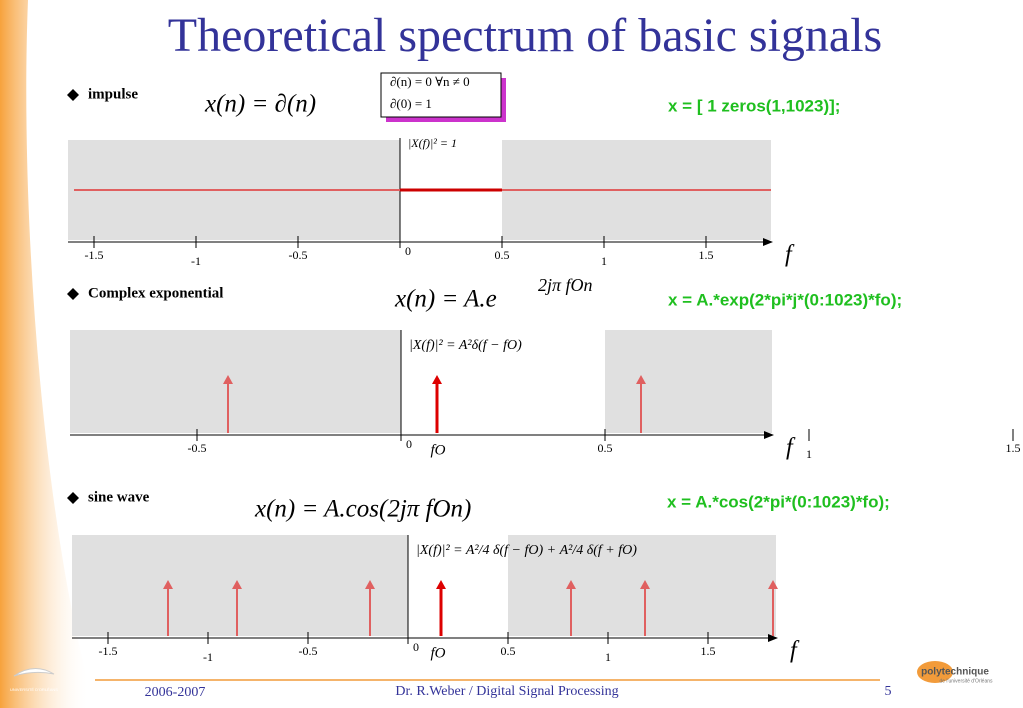 This screenshot has width=1023, height=708. What do you see at coordinates (411, 103) in the screenshot?
I see `definition-line: ∂(0) = 1` at bounding box center [411, 103].